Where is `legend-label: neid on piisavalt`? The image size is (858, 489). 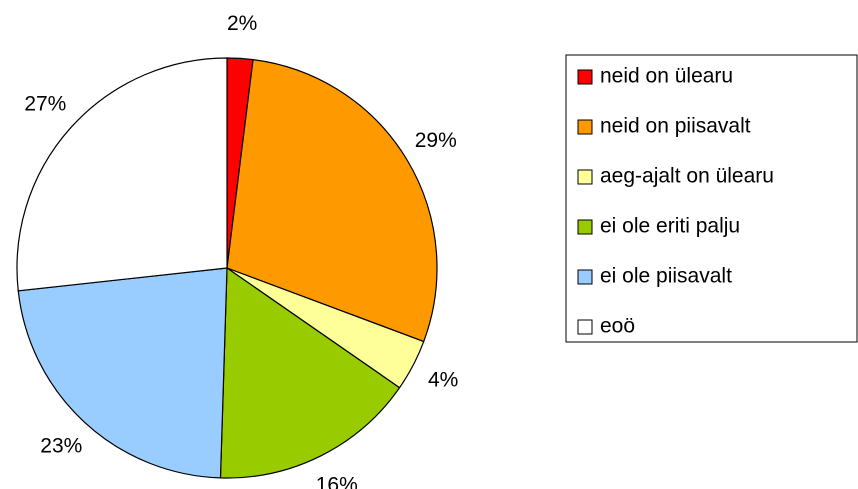
legend-label: neid on piisavalt is located at coordinates (675, 126).